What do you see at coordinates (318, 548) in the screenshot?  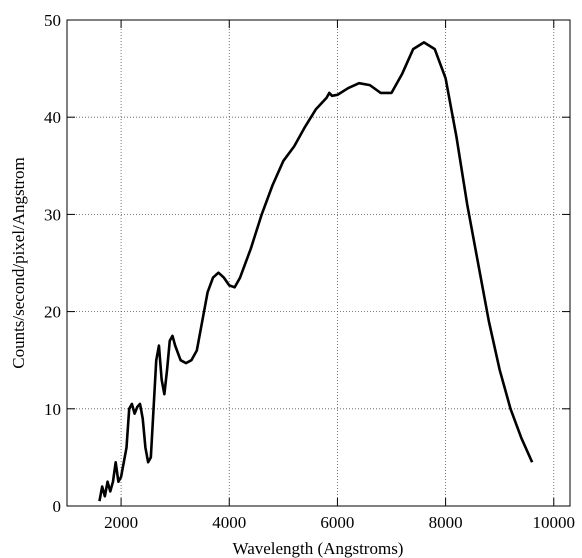 I see `x-axis-label: Wavelength (Angstroms)` at bounding box center [318, 548].